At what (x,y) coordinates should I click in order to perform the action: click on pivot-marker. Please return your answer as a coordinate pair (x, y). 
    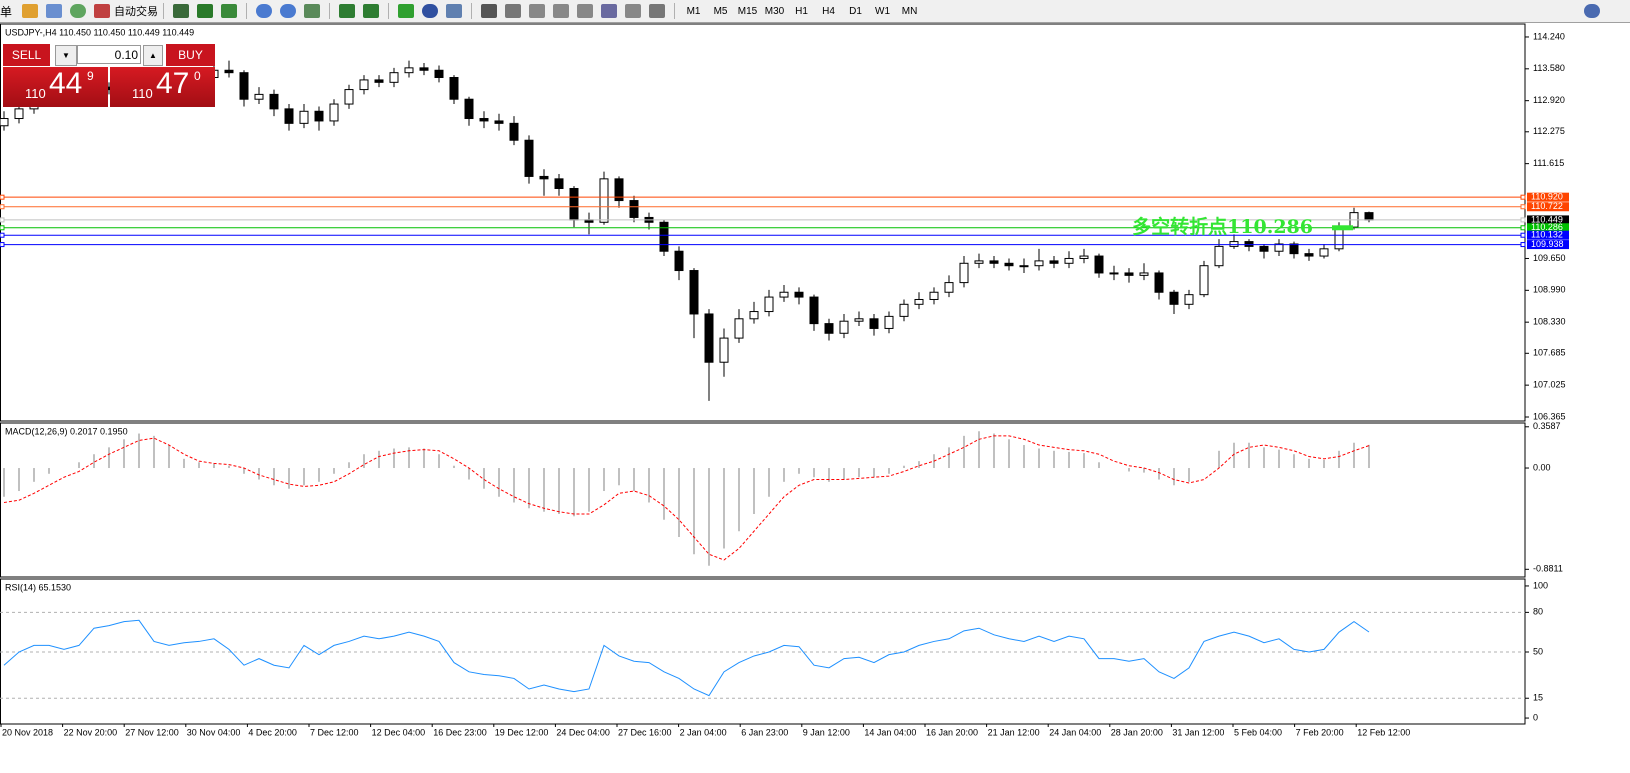
    Looking at the image, I should click on (1342, 228).